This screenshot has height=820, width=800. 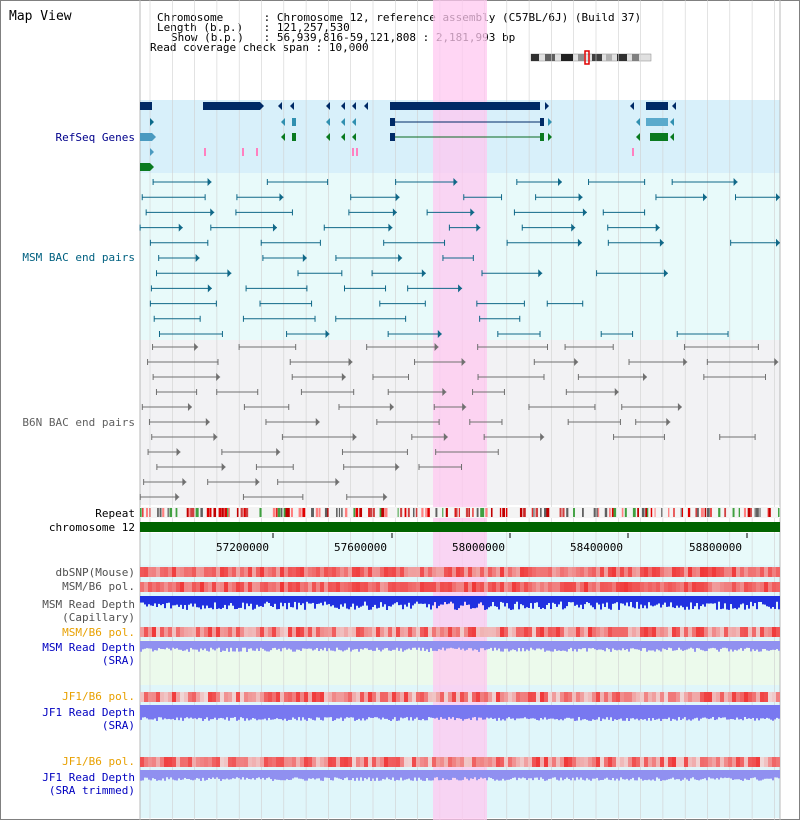 I want to click on chromosome-ideogram, so click(x=591, y=57).